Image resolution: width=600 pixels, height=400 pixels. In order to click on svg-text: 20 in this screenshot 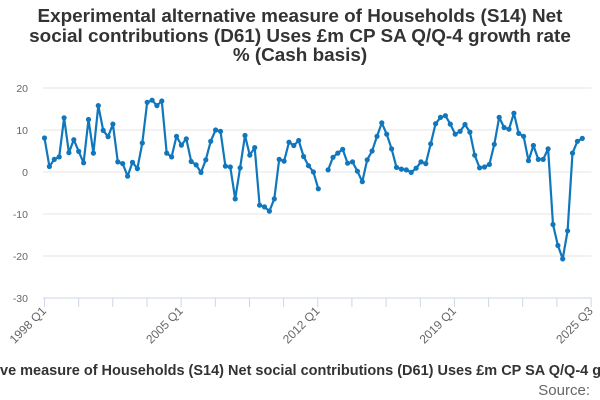, I will do `click(22, 89)`.